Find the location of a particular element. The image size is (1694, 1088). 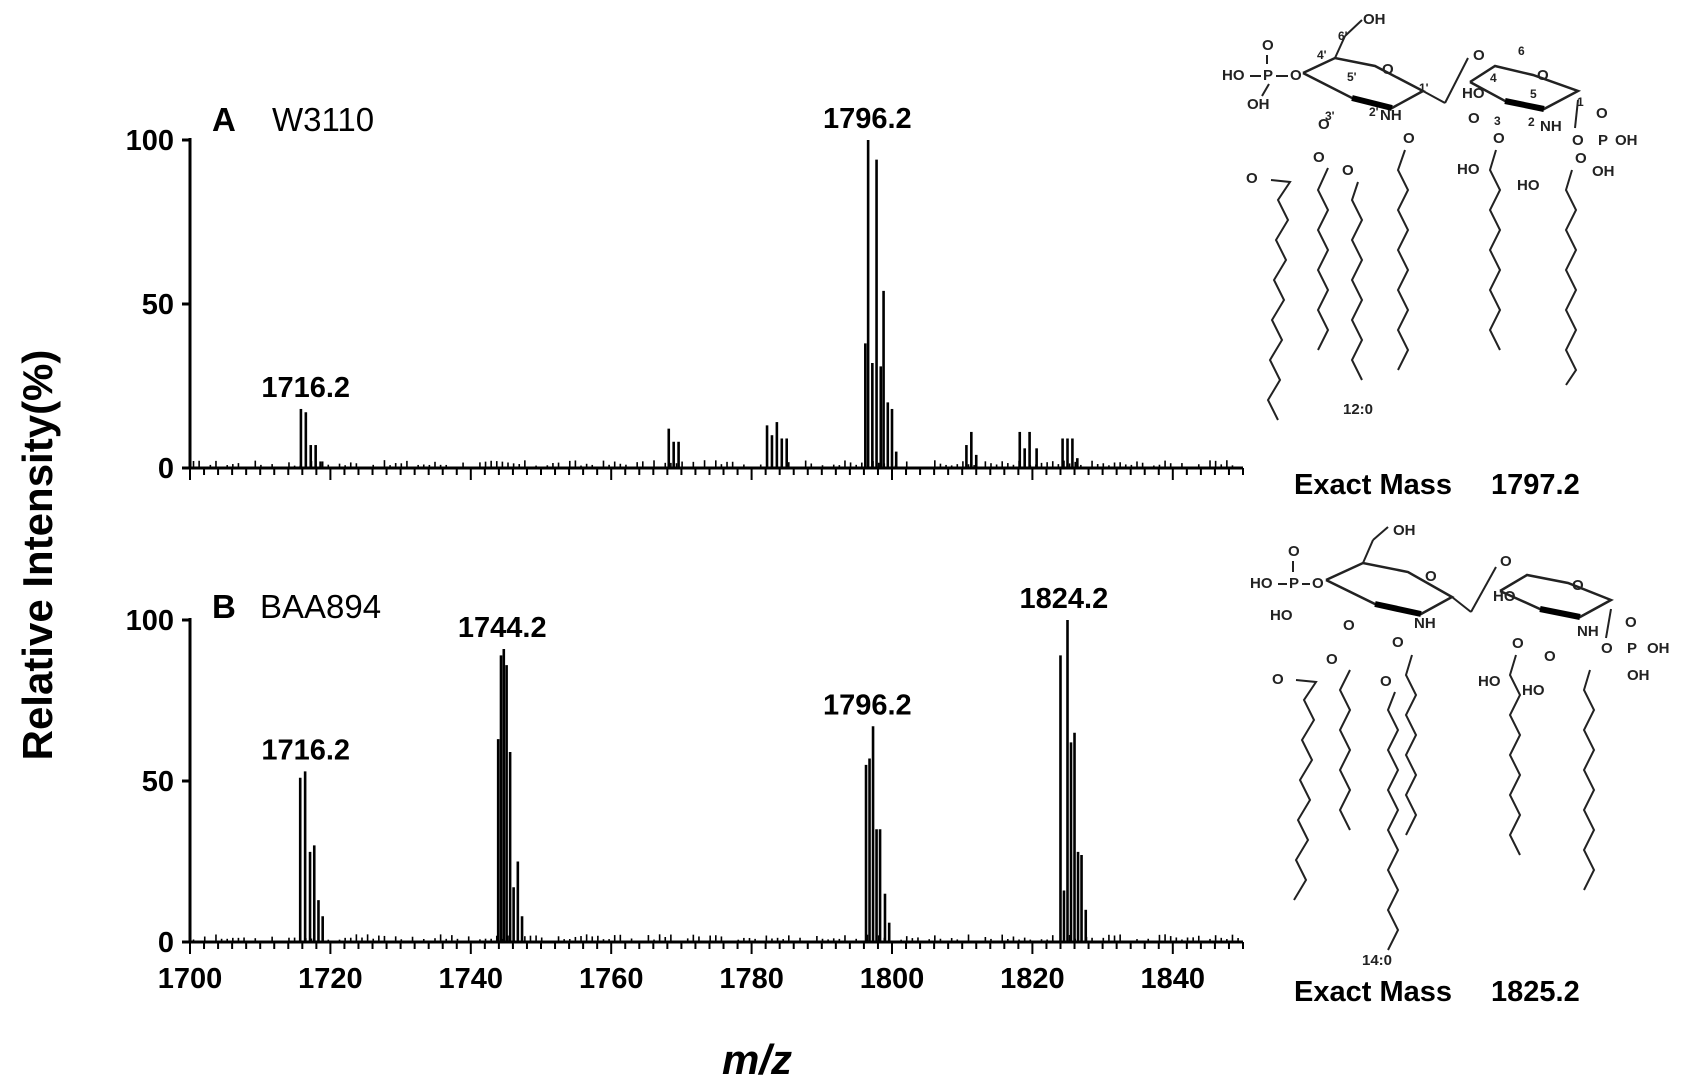

panel-b-strain: BAA894 is located at coordinates (320, 606).